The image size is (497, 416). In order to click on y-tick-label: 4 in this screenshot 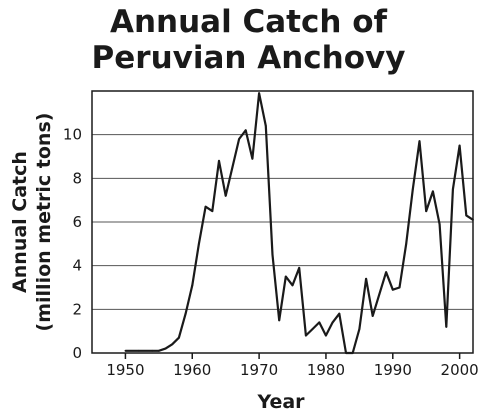, I will do `click(77, 266)`.